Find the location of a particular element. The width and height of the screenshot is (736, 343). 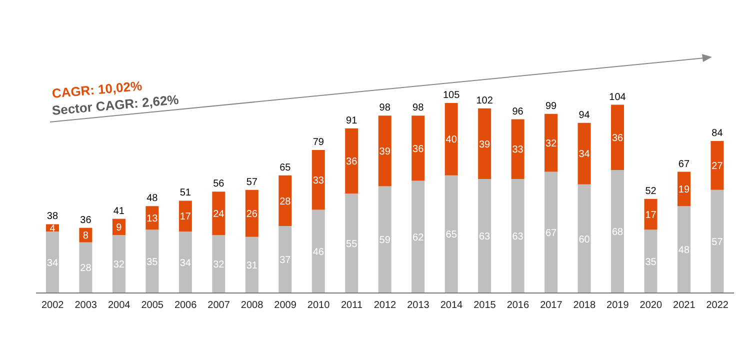

x-tick-label: 2010 is located at coordinates (318, 306).